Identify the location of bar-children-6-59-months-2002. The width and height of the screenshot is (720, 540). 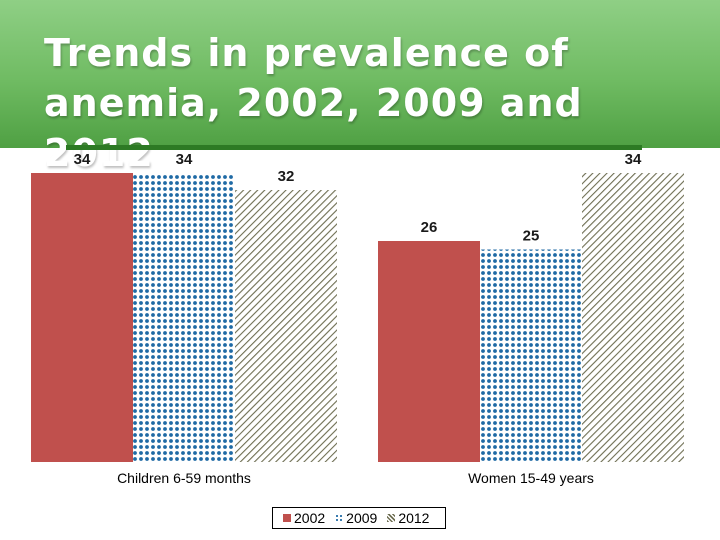
(82, 317).